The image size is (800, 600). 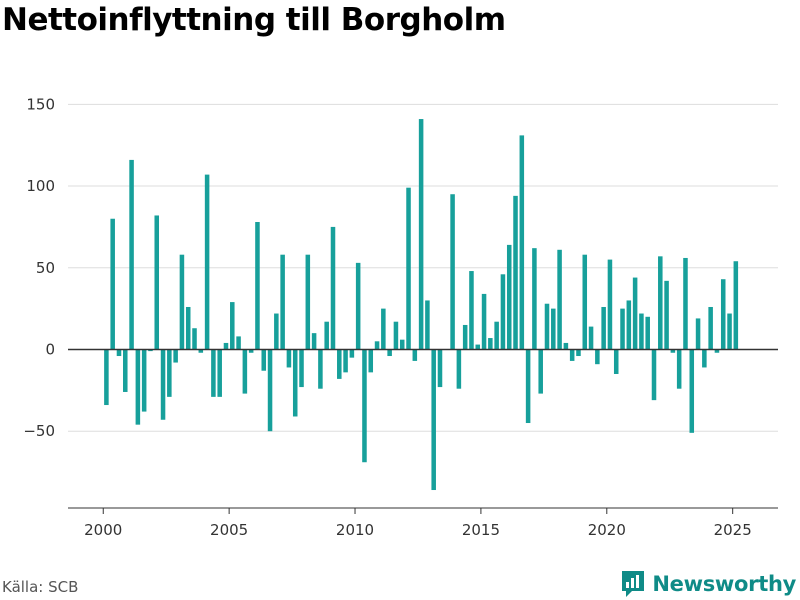 I want to click on x-tick-label: 2010, so click(x=355, y=530).